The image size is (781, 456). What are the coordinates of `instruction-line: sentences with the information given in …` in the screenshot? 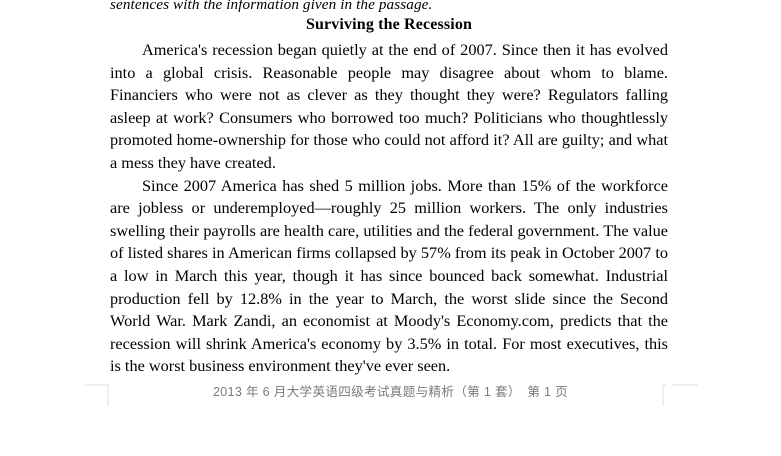 It's located at (271, 6).